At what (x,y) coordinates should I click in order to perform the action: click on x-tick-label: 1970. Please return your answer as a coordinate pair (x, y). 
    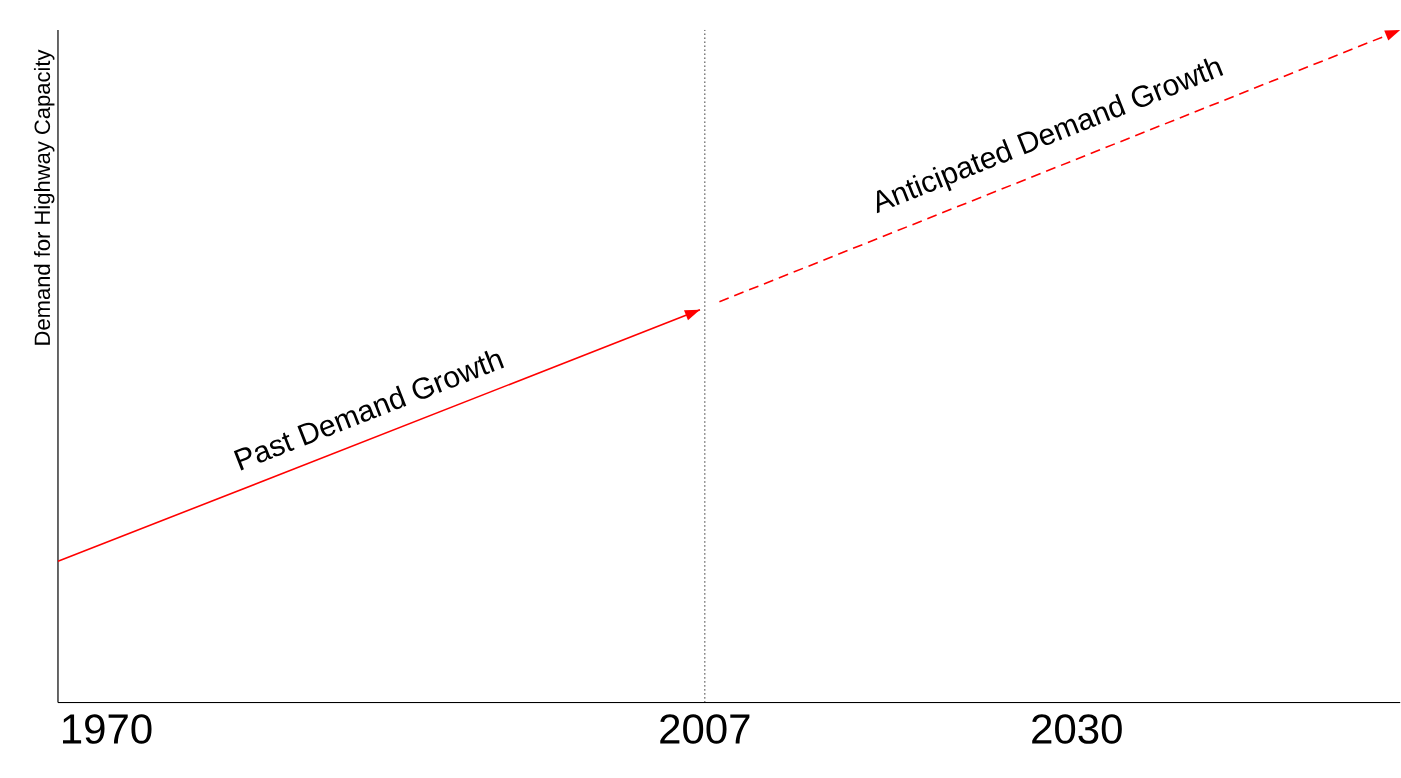
    Looking at the image, I should click on (107, 729).